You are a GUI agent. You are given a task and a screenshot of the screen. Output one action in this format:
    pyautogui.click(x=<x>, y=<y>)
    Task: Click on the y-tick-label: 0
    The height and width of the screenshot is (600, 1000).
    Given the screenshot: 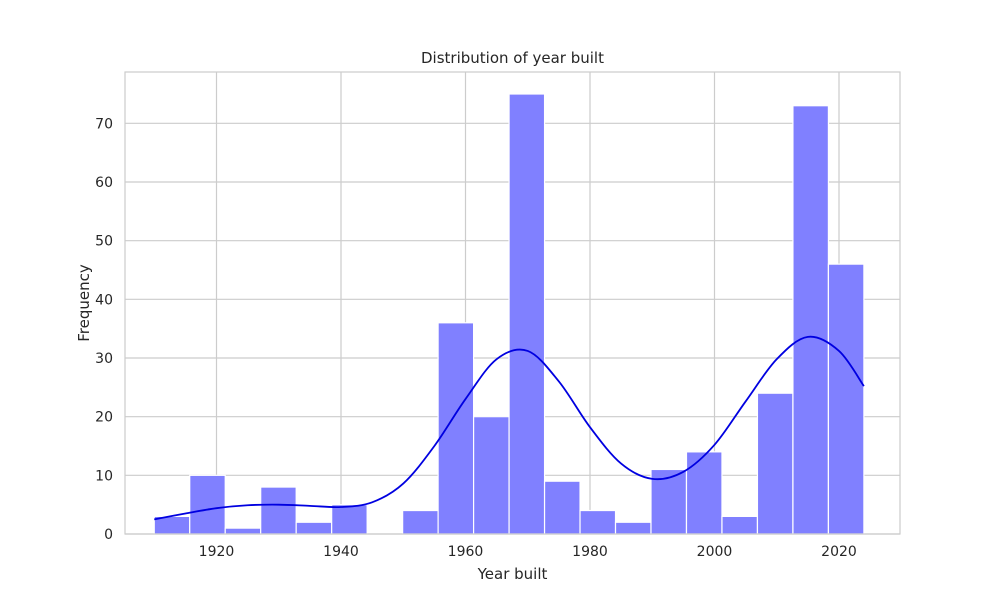 What is the action you would take?
    pyautogui.click(x=108, y=535)
    